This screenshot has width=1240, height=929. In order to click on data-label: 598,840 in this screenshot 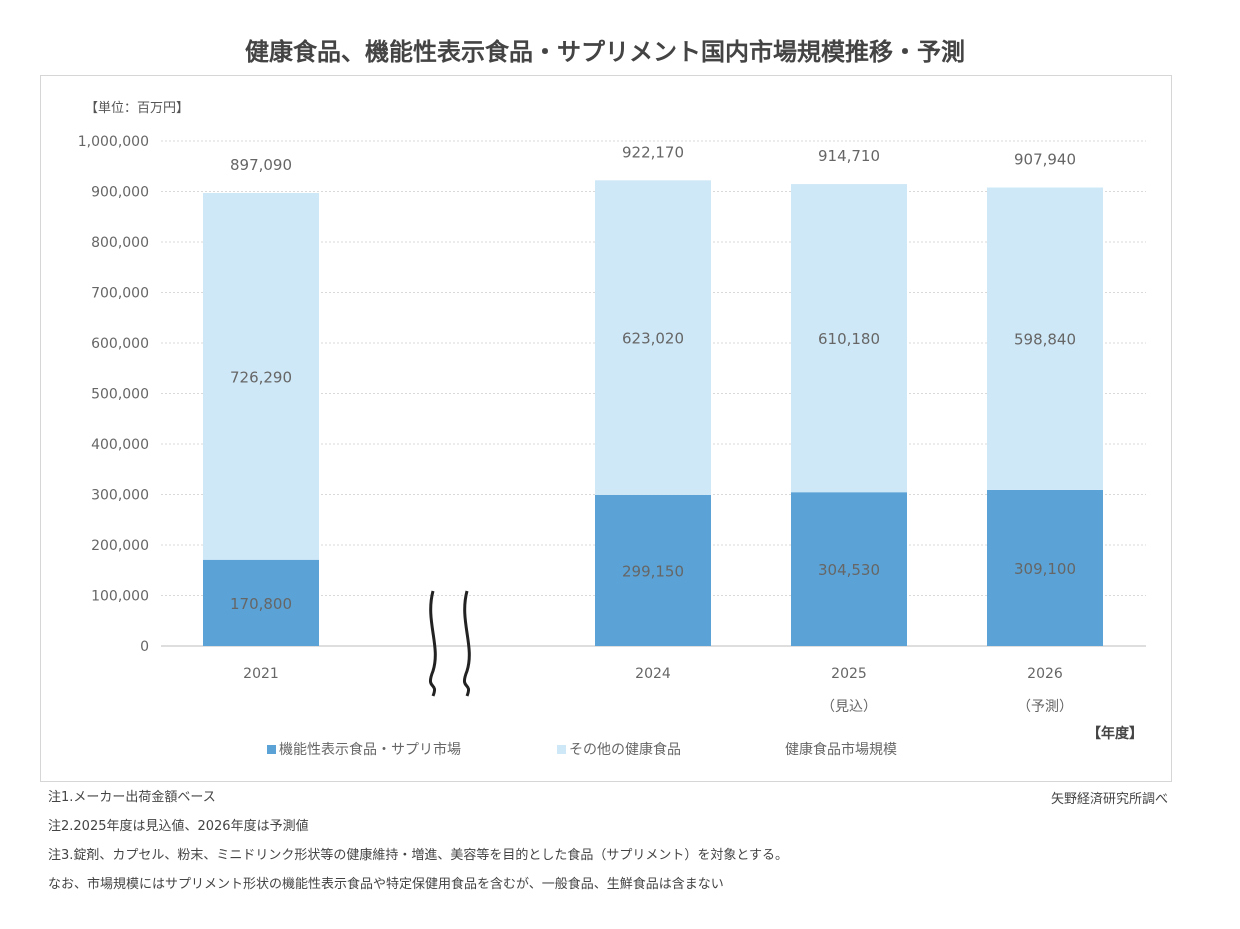, I will do `click(1045, 340)`.